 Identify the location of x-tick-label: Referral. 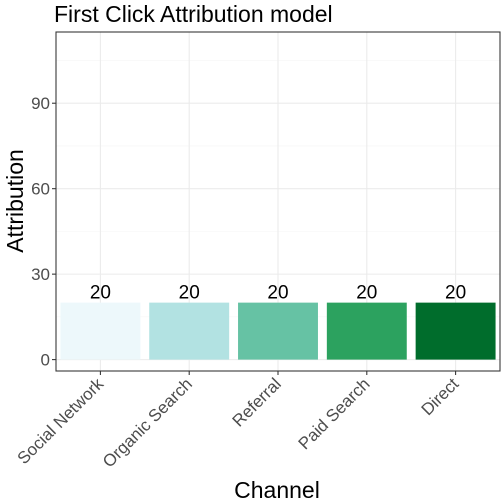
(257, 402).